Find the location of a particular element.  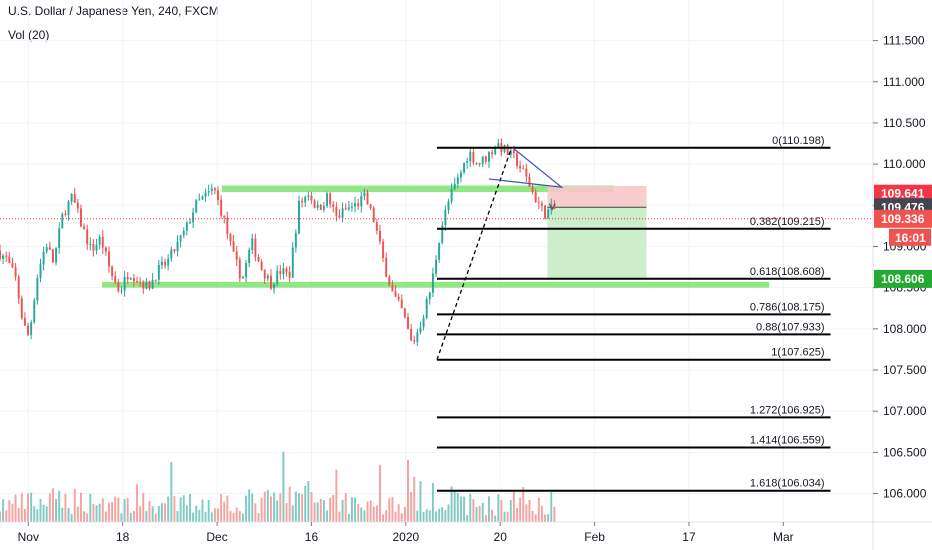

price-tick-label: 108.000 is located at coordinates (905, 329).